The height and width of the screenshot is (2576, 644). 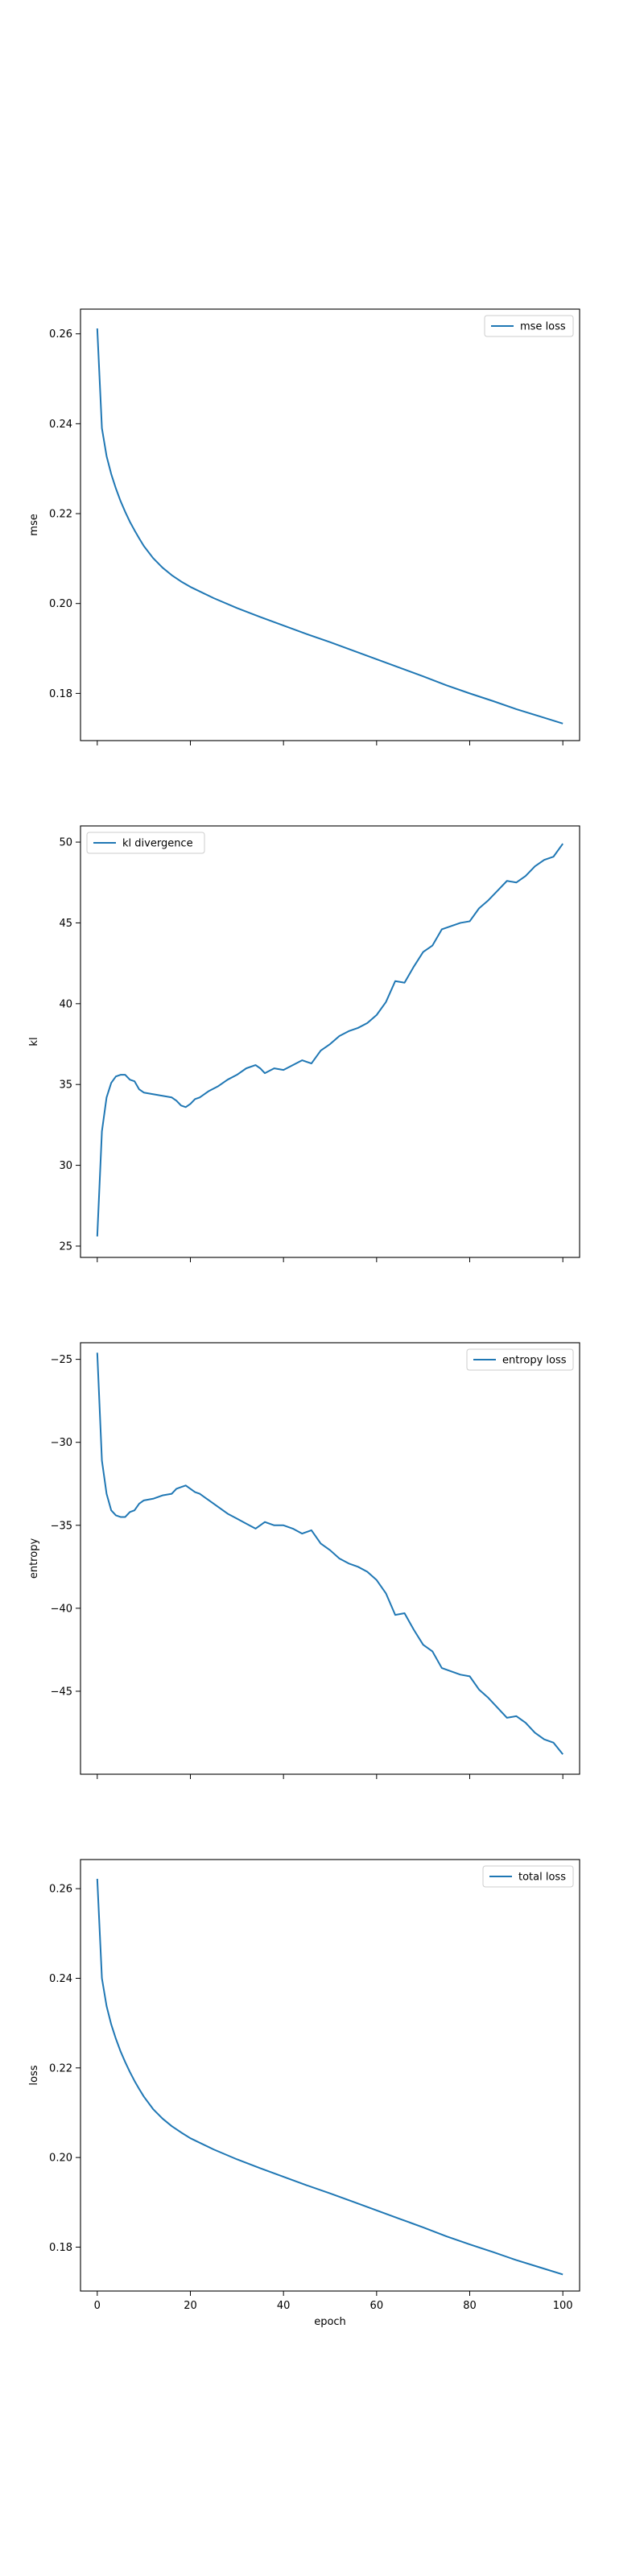 I want to click on y-tick-label: −25, so click(x=61, y=1360).